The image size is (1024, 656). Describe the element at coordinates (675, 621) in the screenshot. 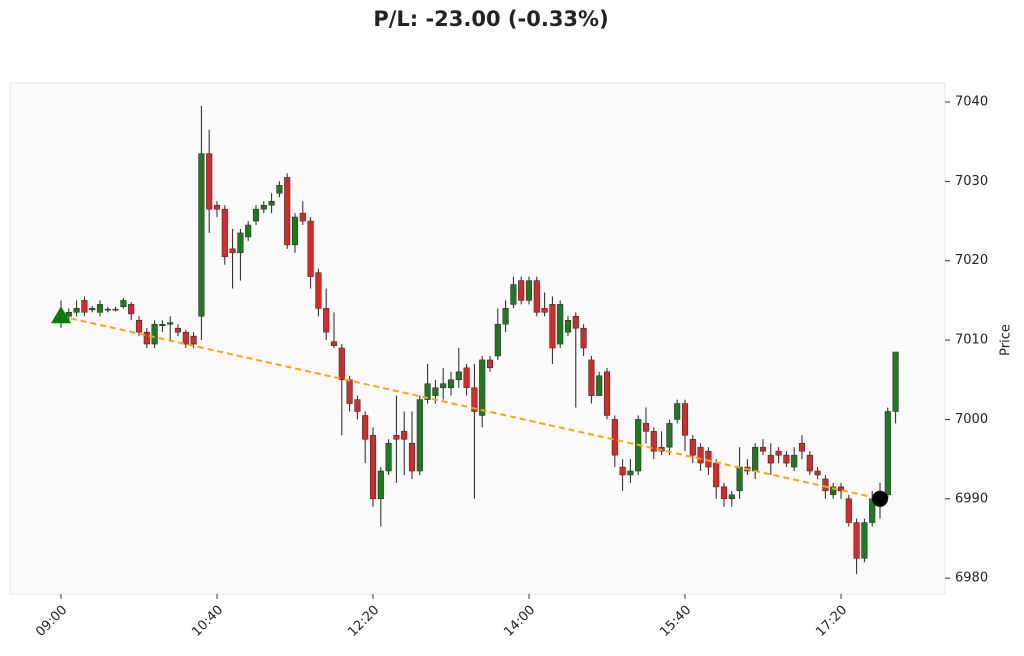

I see `x-tick-label: 15:40` at that location.